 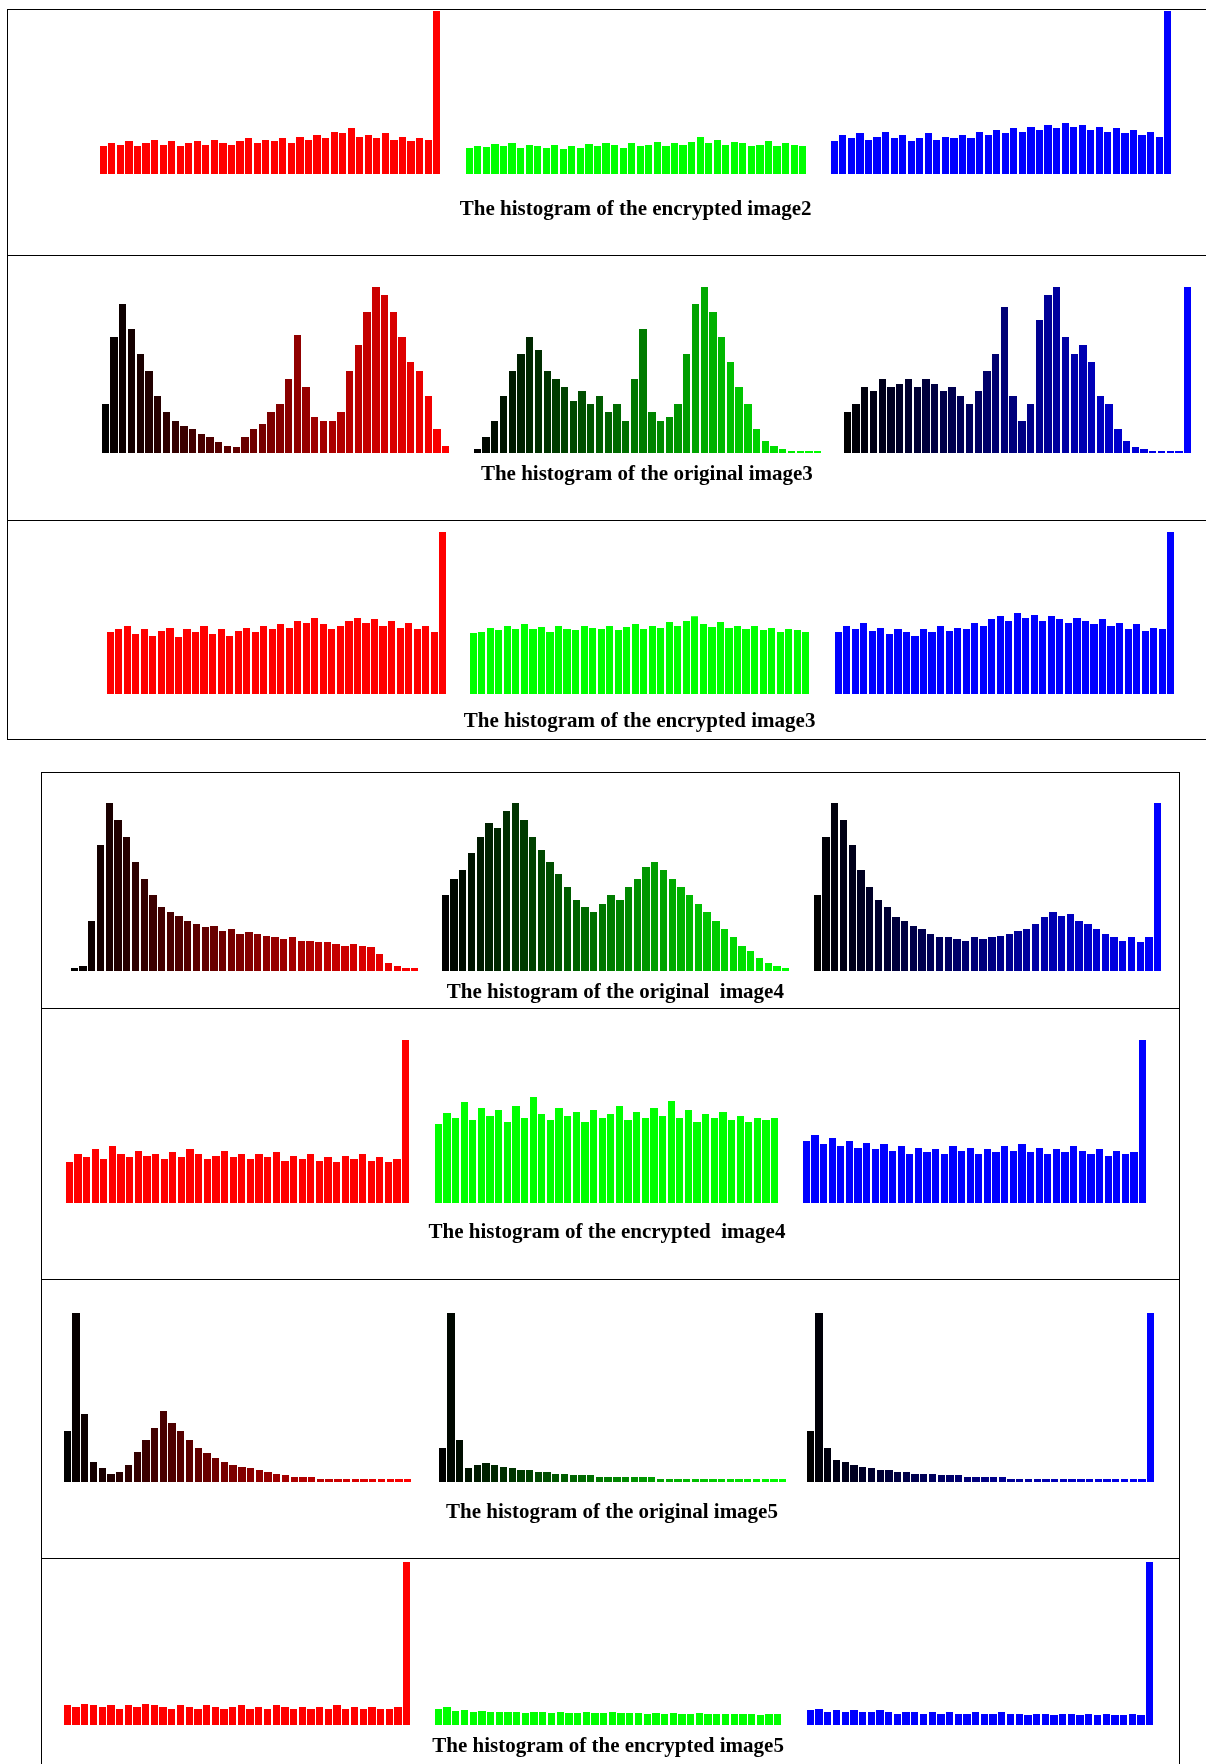 I want to click on text: The histogram of the encrypted image5, so click(x=608, y=1745).